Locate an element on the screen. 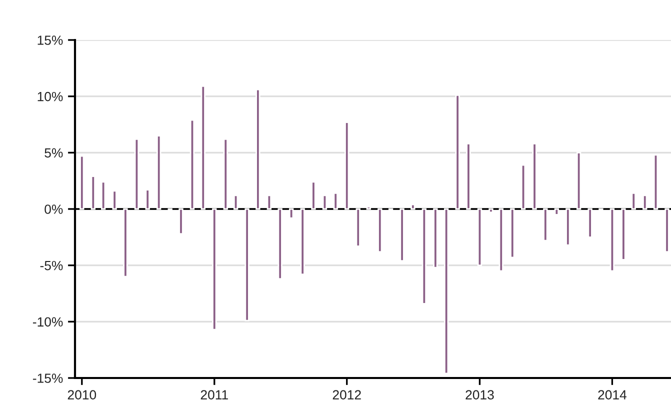 This screenshot has width=671, height=407. y-tick-label: -5% is located at coordinates (51, 265).